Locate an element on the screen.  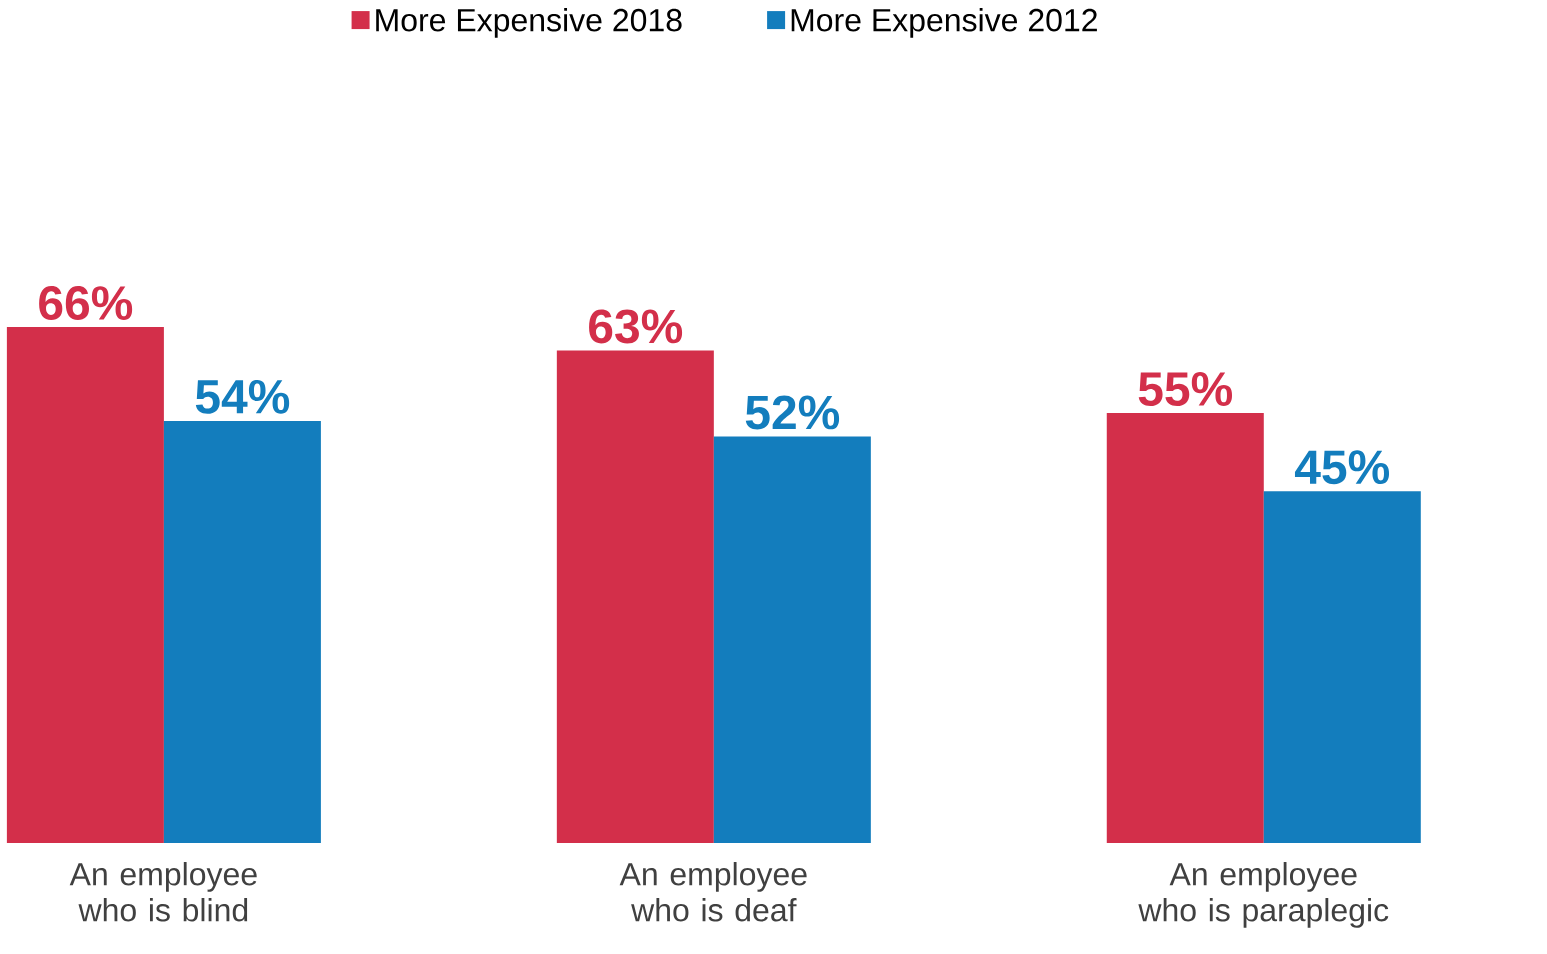
data-label: 54% is located at coordinates (242, 396).